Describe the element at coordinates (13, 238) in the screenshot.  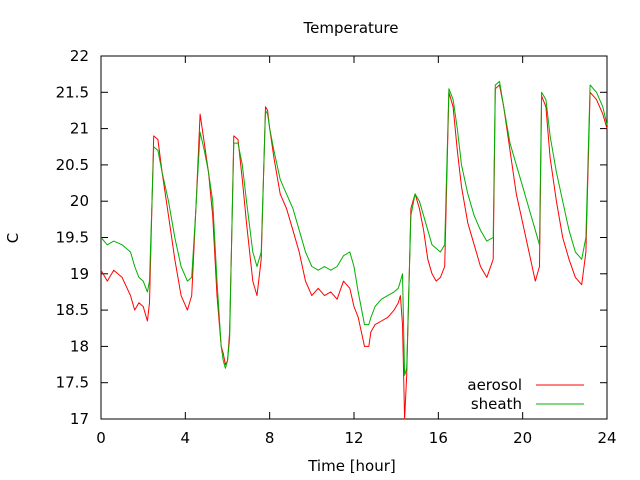
I see `y-axis-label: C` at that location.